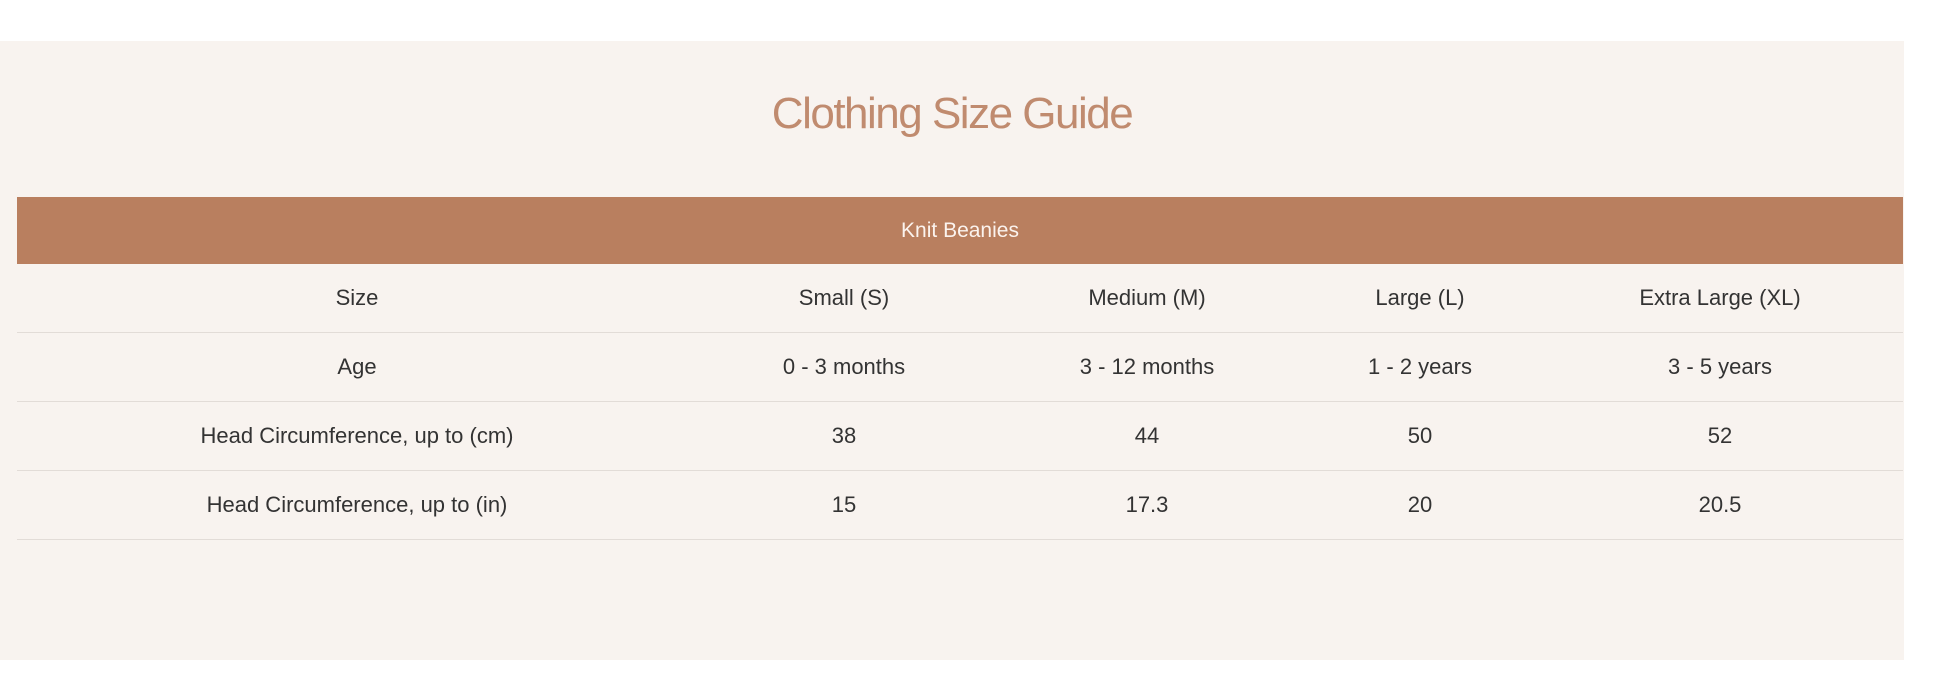 This screenshot has height=699, width=1946. Describe the element at coordinates (357, 367) in the screenshot. I see `row-label: Age` at that location.